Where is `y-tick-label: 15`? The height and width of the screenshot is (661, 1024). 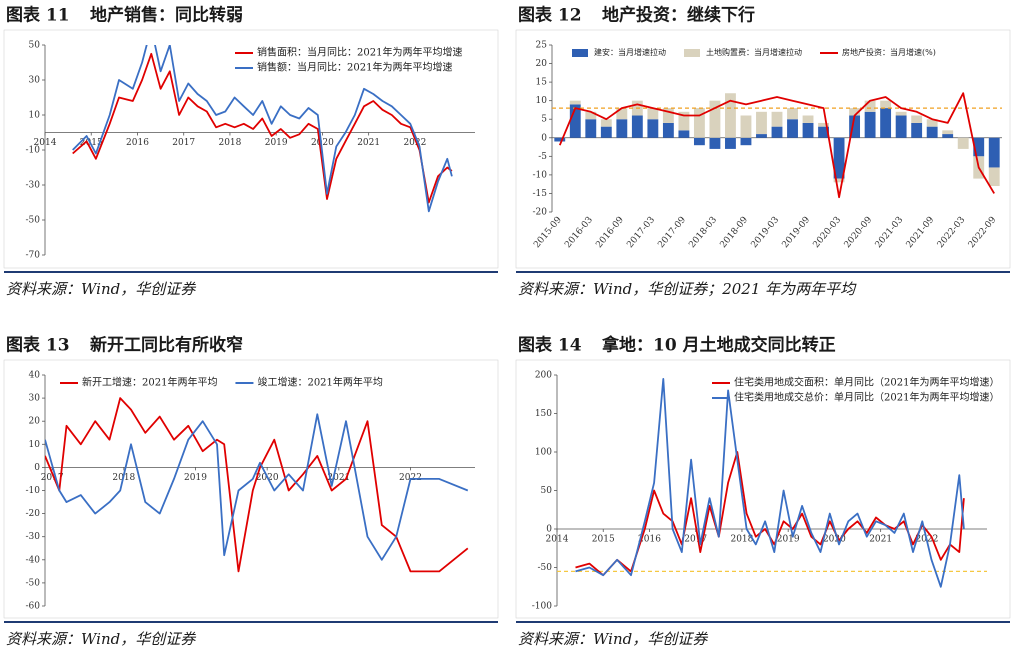
y-tick-label: 15 is located at coordinates (542, 83).